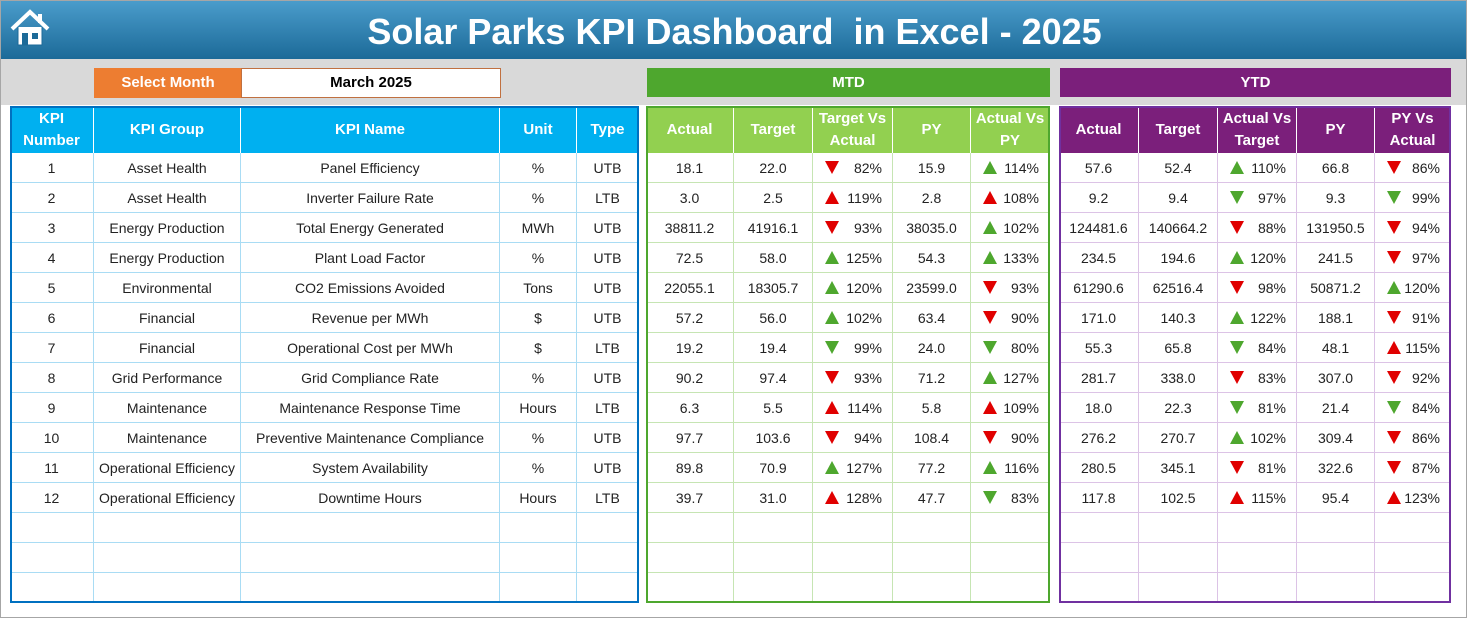 This screenshot has height=618, width=1467. Describe the element at coordinates (1413, 198) in the screenshot. I see `table-cell: 99%` at that location.